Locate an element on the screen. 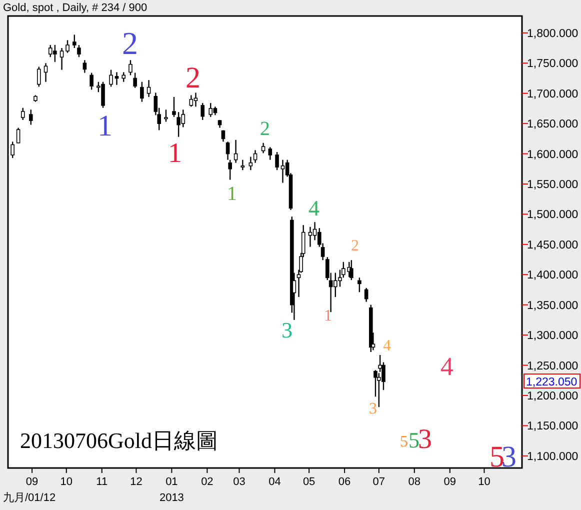 This screenshot has width=581, height=510. y-tick-label: 1,750.000 is located at coordinates (552, 64).